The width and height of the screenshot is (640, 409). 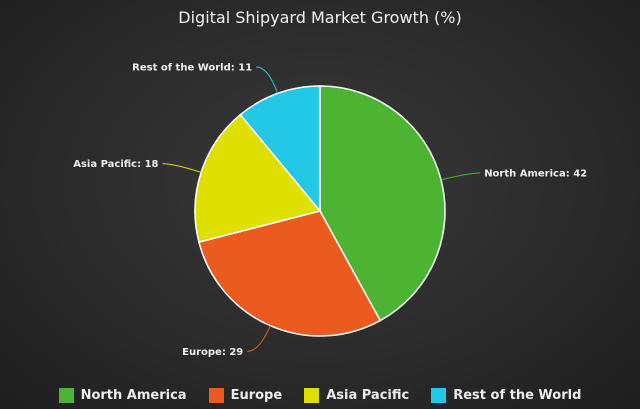 I want to click on legend-label: Europe, so click(x=256, y=395).